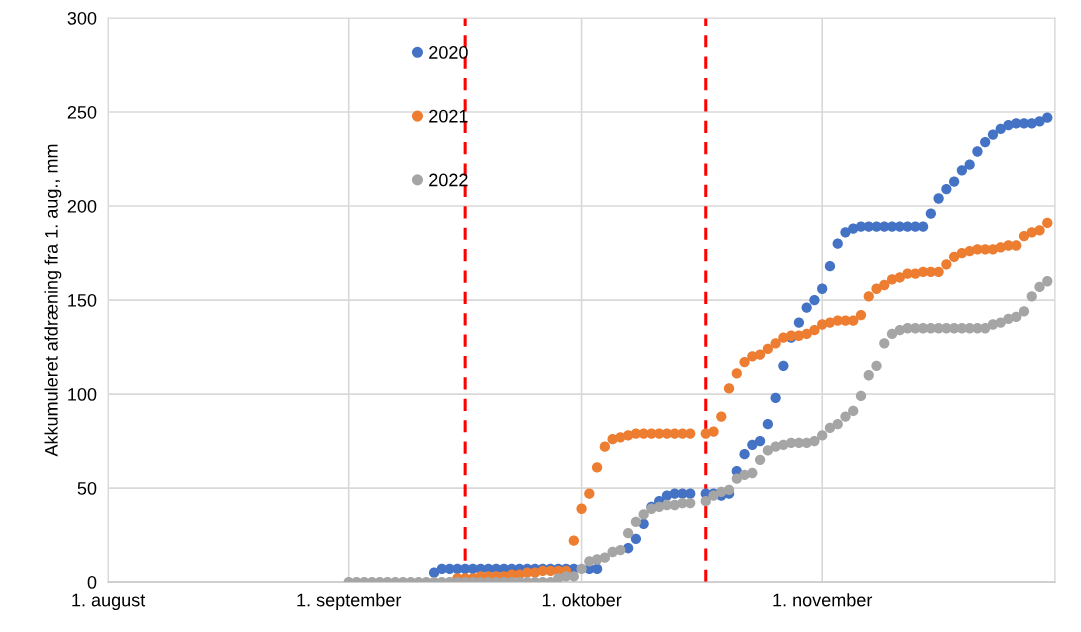 Image resolution: width=1081 pixels, height=632 pixels. What do you see at coordinates (82, 206) in the screenshot?
I see `y-tick-label: 200` at bounding box center [82, 206].